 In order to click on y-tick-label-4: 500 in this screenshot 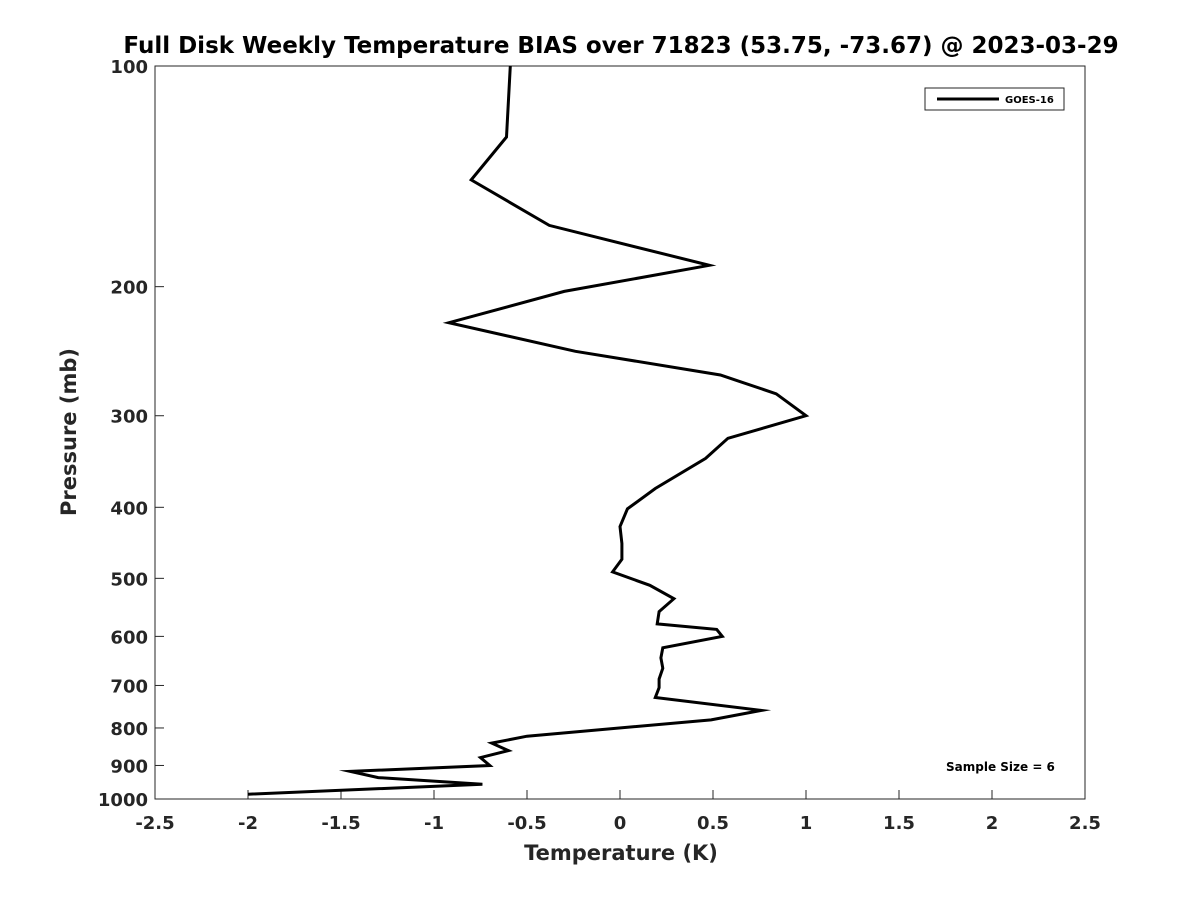, I will do `click(129, 579)`.